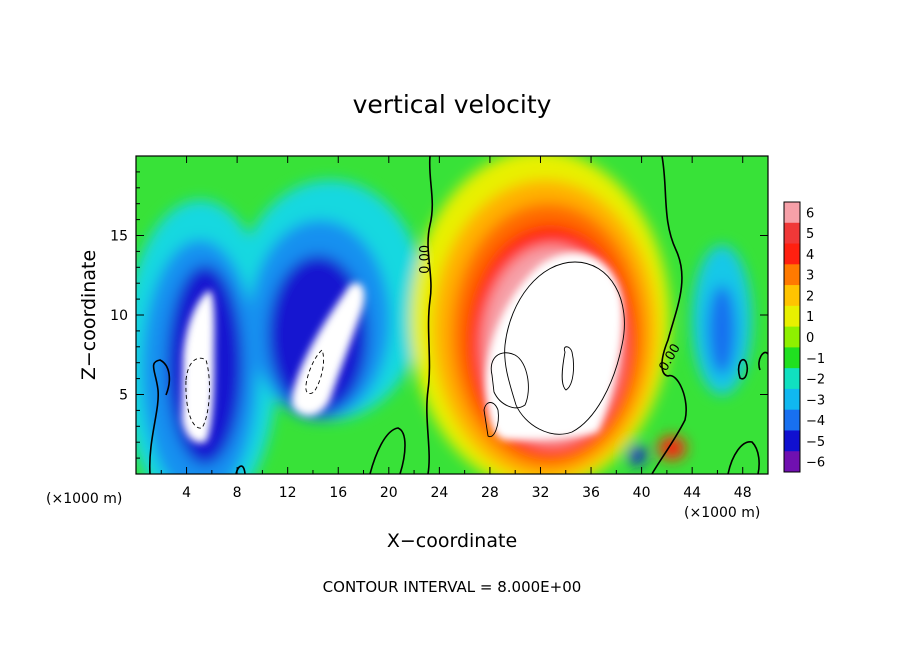 This screenshot has height=654, width=904. Describe the element at coordinates (692, 493) in the screenshot. I see `x-tick-label: 44` at that location.